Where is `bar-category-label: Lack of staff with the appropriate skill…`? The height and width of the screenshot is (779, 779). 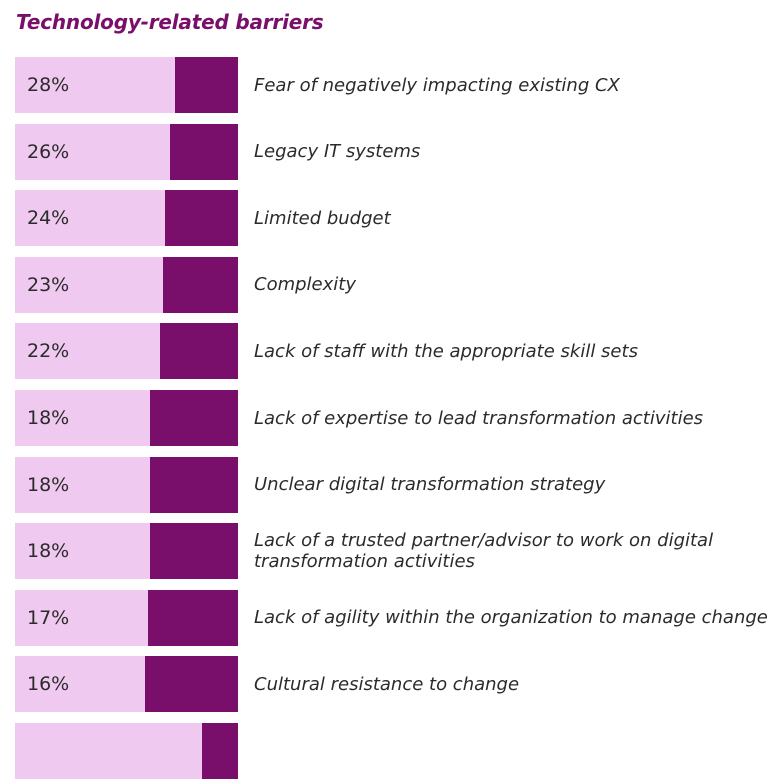 bar-category-label: Lack of staff with the appropriate skill… is located at coordinates (446, 351).